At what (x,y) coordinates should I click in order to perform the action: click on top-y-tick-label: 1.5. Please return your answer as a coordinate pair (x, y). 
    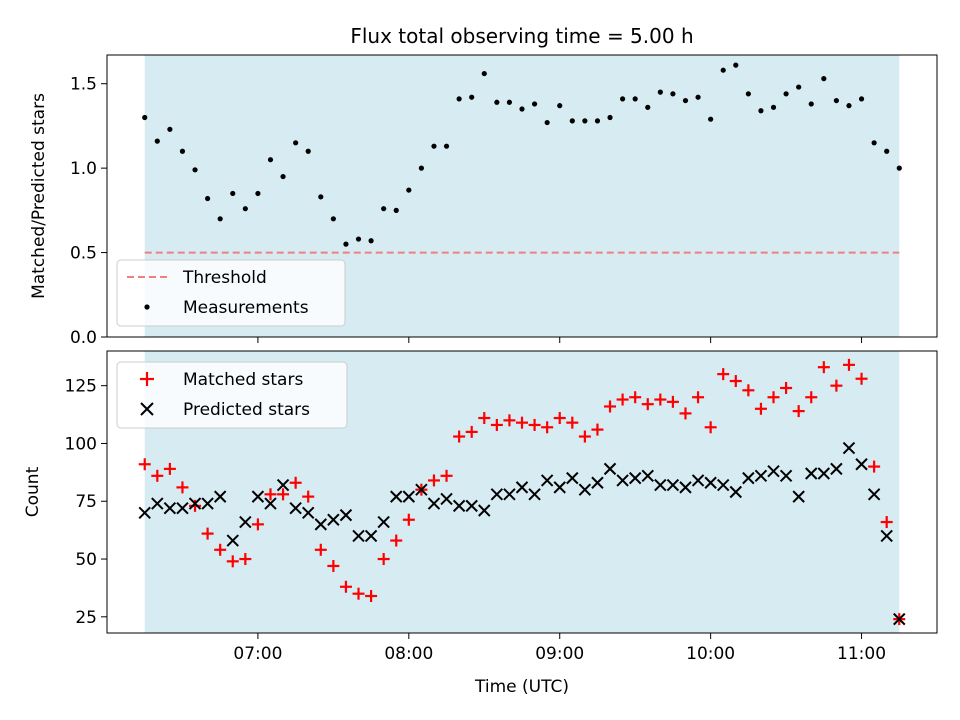
    Looking at the image, I should click on (83, 85).